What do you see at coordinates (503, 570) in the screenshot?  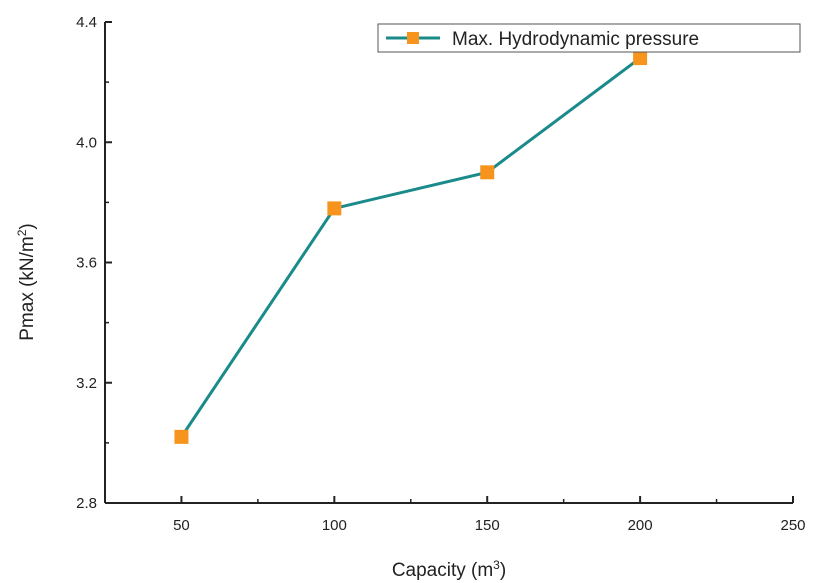 I see `x-axis-title-tail: )` at bounding box center [503, 570].